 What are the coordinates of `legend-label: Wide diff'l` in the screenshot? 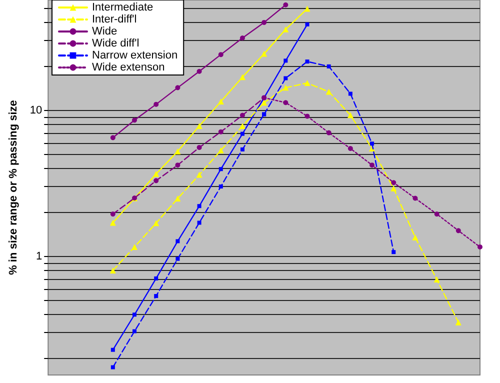 It's located at (116, 44).